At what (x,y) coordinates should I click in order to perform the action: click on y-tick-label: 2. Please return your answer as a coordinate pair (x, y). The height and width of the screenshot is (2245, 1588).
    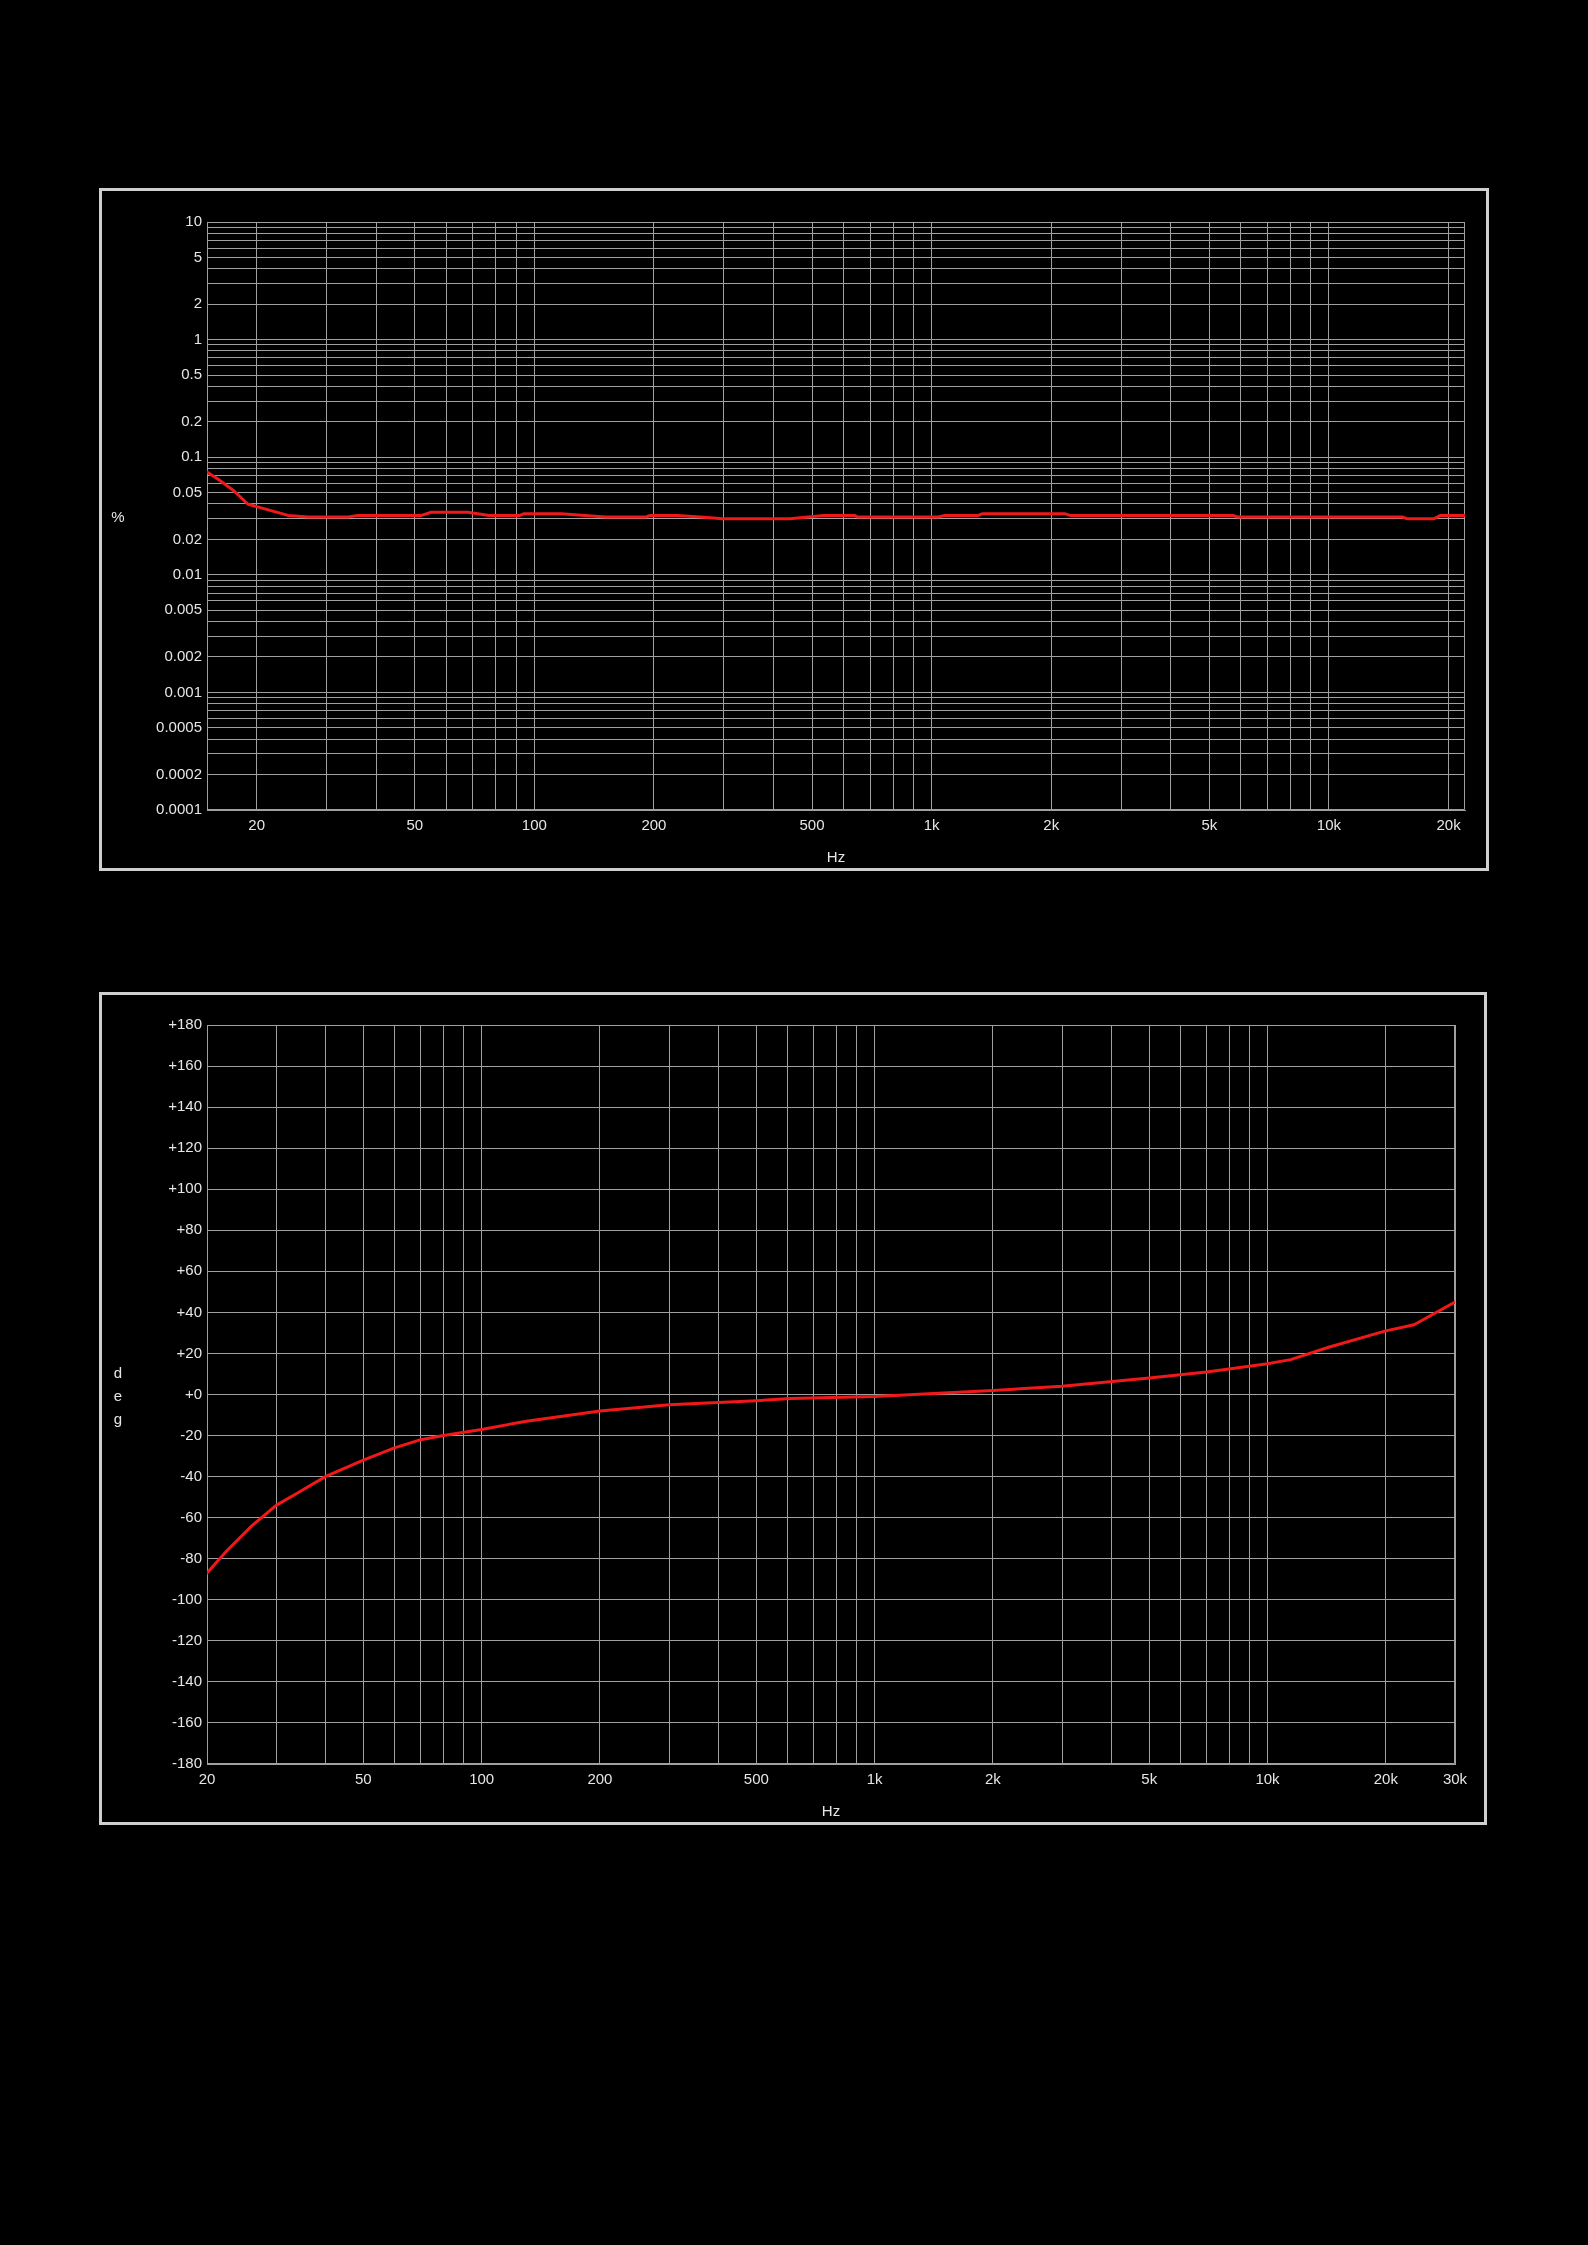
    Looking at the image, I should click on (197, 303).